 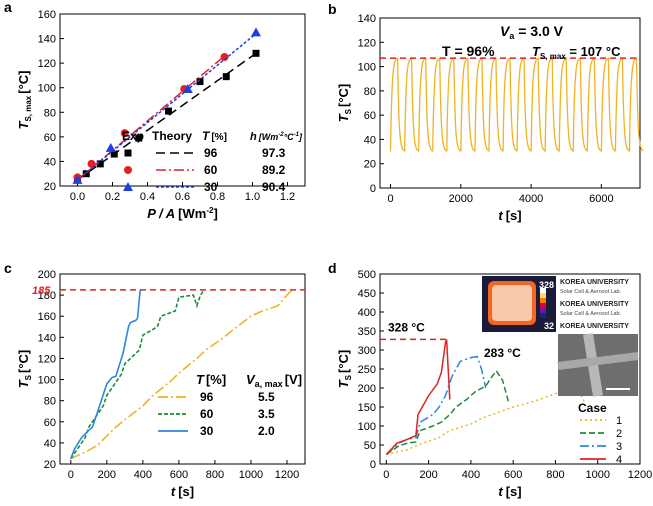 I want to click on y-tick-label: 450, so click(x=367, y=294).